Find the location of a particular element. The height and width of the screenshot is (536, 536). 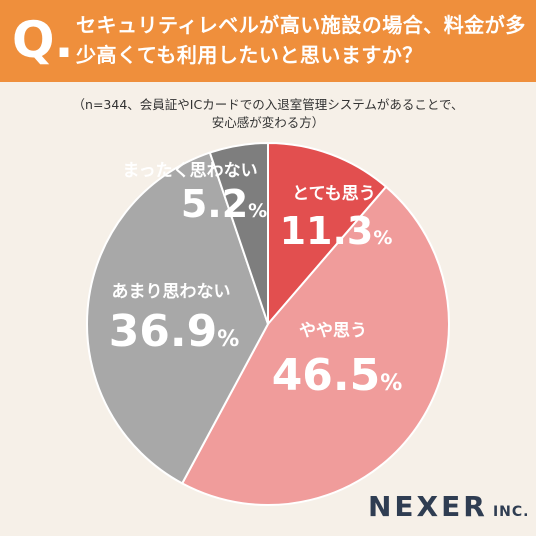

question-mark: Q. is located at coordinates (43, 40).